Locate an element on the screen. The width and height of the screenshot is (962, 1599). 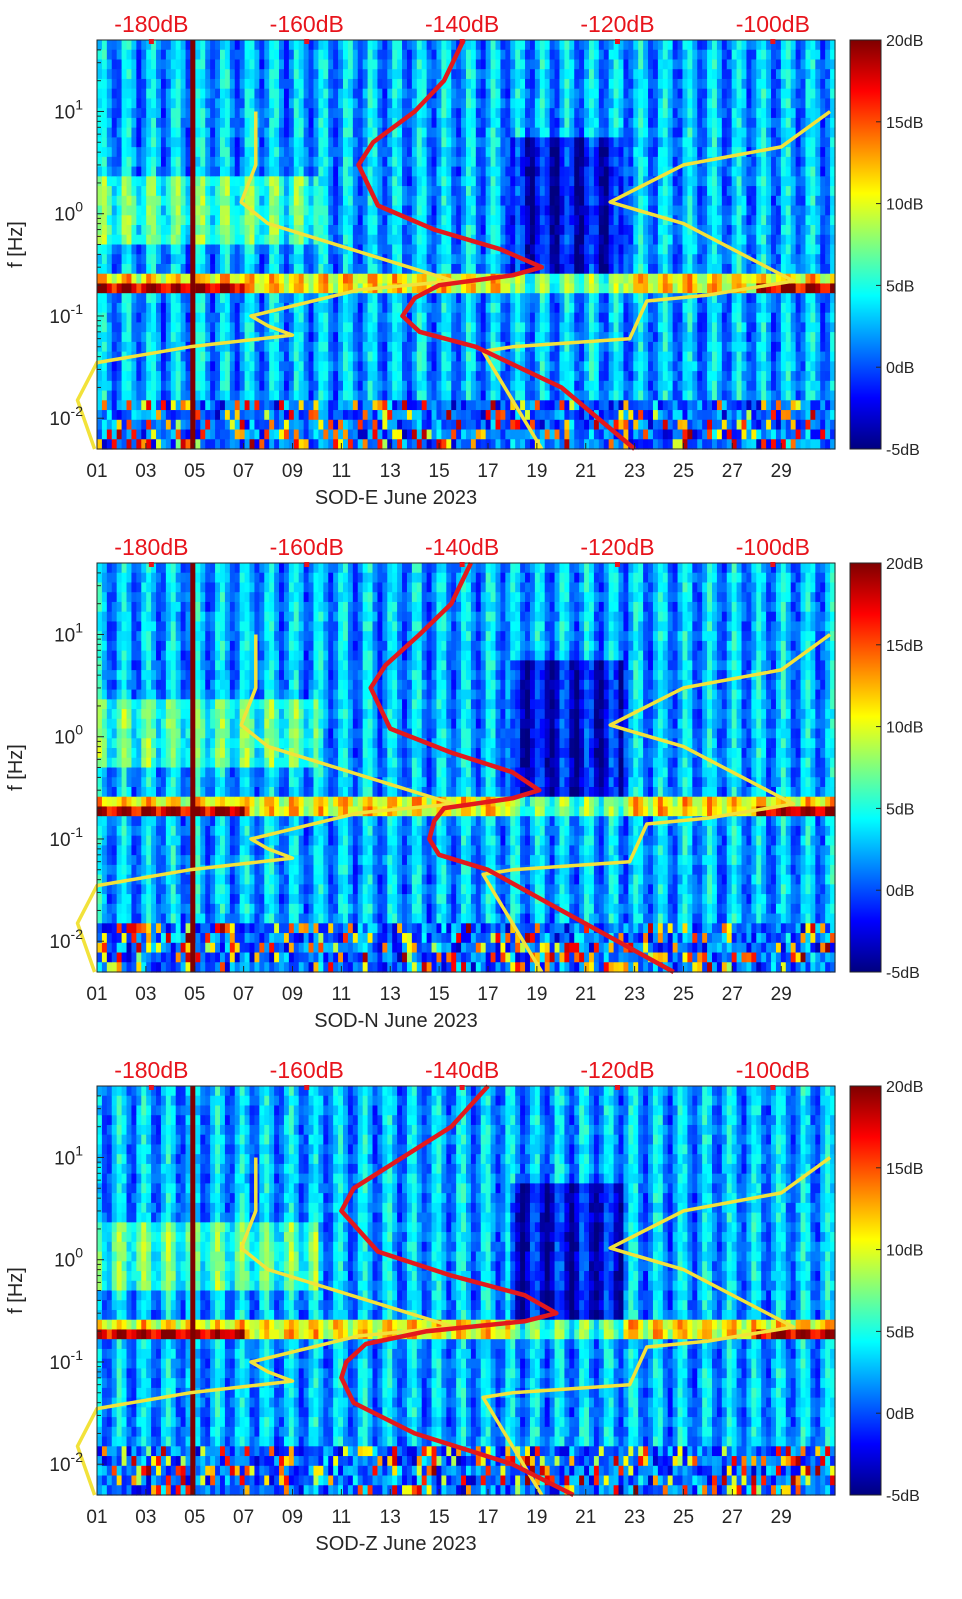
x-axis-label: SOD-E June 2023 is located at coordinates (396, 498).